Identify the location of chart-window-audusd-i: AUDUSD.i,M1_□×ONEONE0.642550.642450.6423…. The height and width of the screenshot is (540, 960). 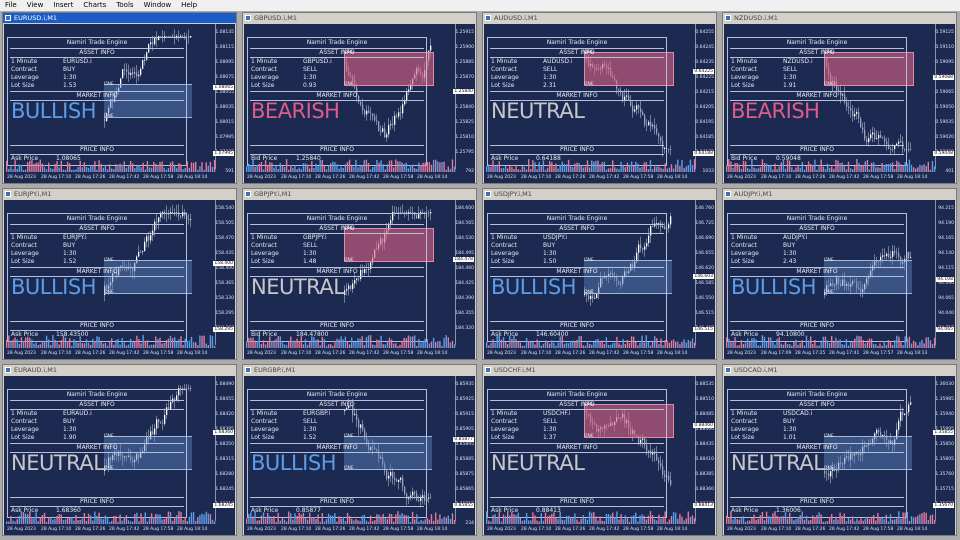
(599, 98).